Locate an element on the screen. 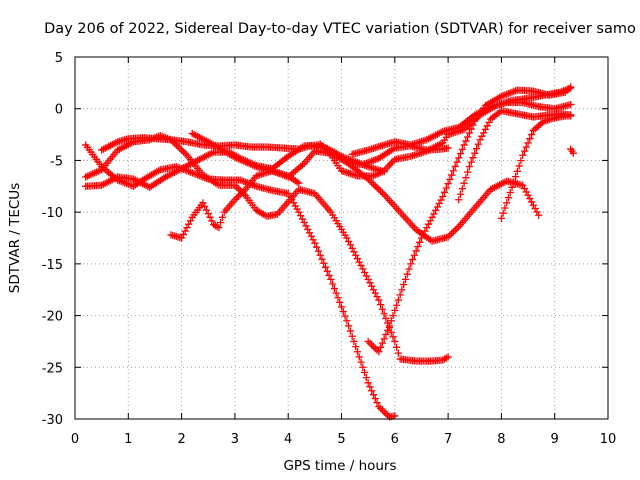 The image size is (640, 480). series-trace-l is located at coordinates (572, 151).